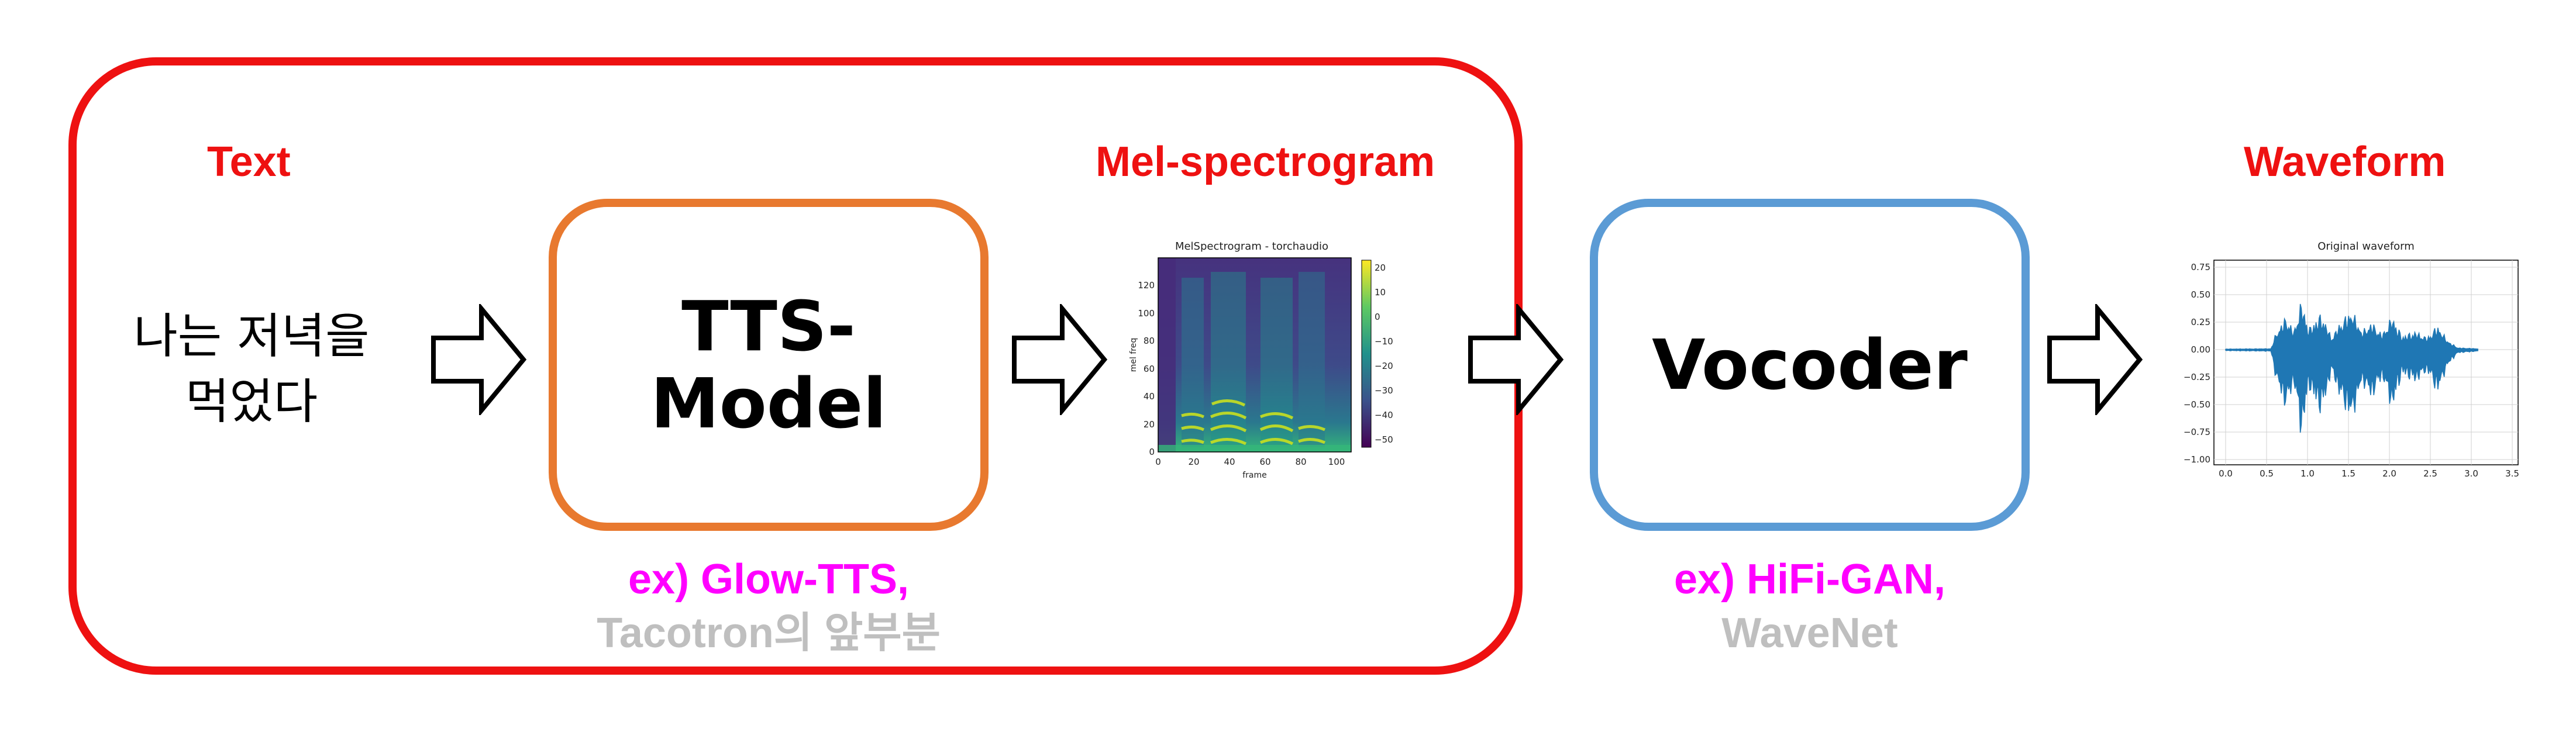  I want to click on svg-text: −0.75, so click(2197, 432).